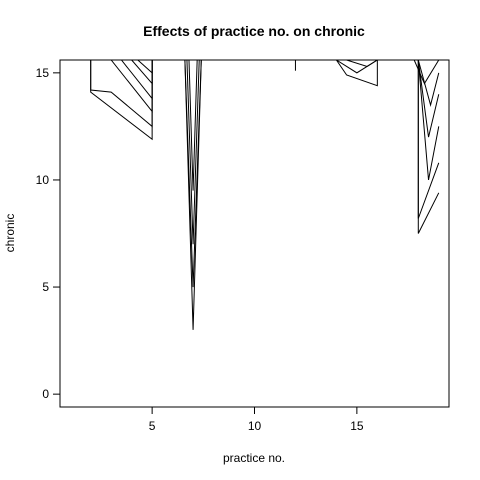 The width and height of the screenshot is (480, 480). Describe the element at coordinates (43, 180) in the screenshot. I see `y-tick-label-3: 10` at that location.